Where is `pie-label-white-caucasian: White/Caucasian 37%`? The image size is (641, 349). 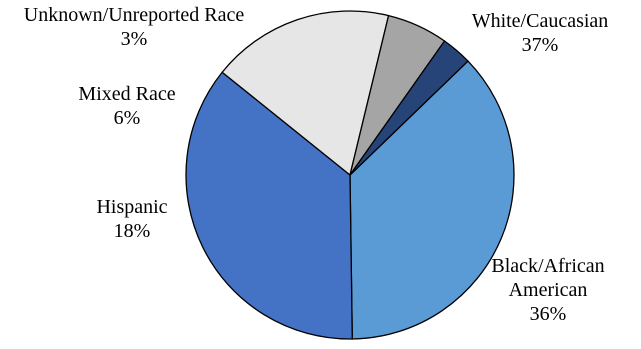 pie-label-white-caucasian: White/Caucasian 37% is located at coordinates (540, 33).